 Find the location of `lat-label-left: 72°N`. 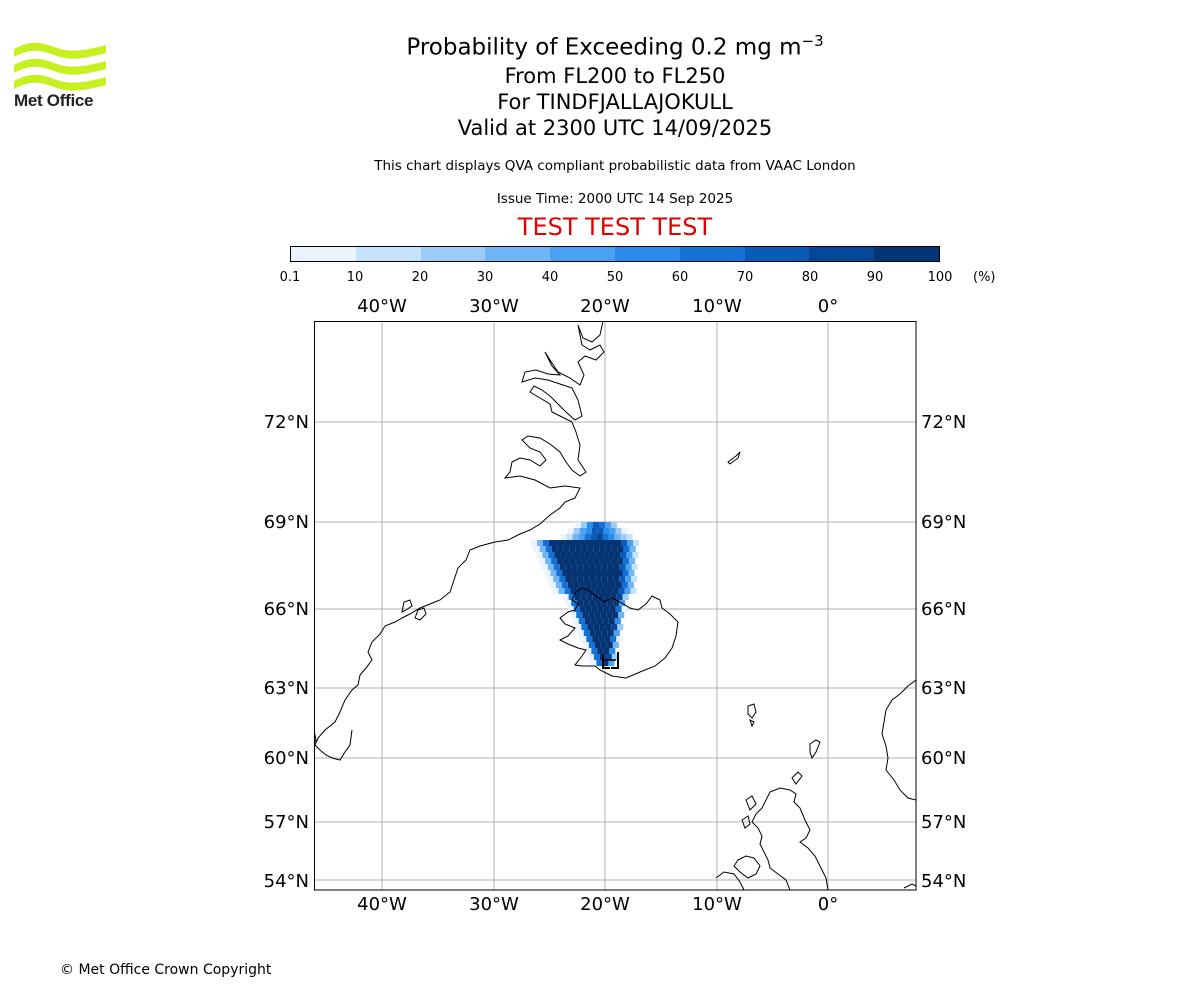

lat-label-left: 72°N is located at coordinates (286, 422).